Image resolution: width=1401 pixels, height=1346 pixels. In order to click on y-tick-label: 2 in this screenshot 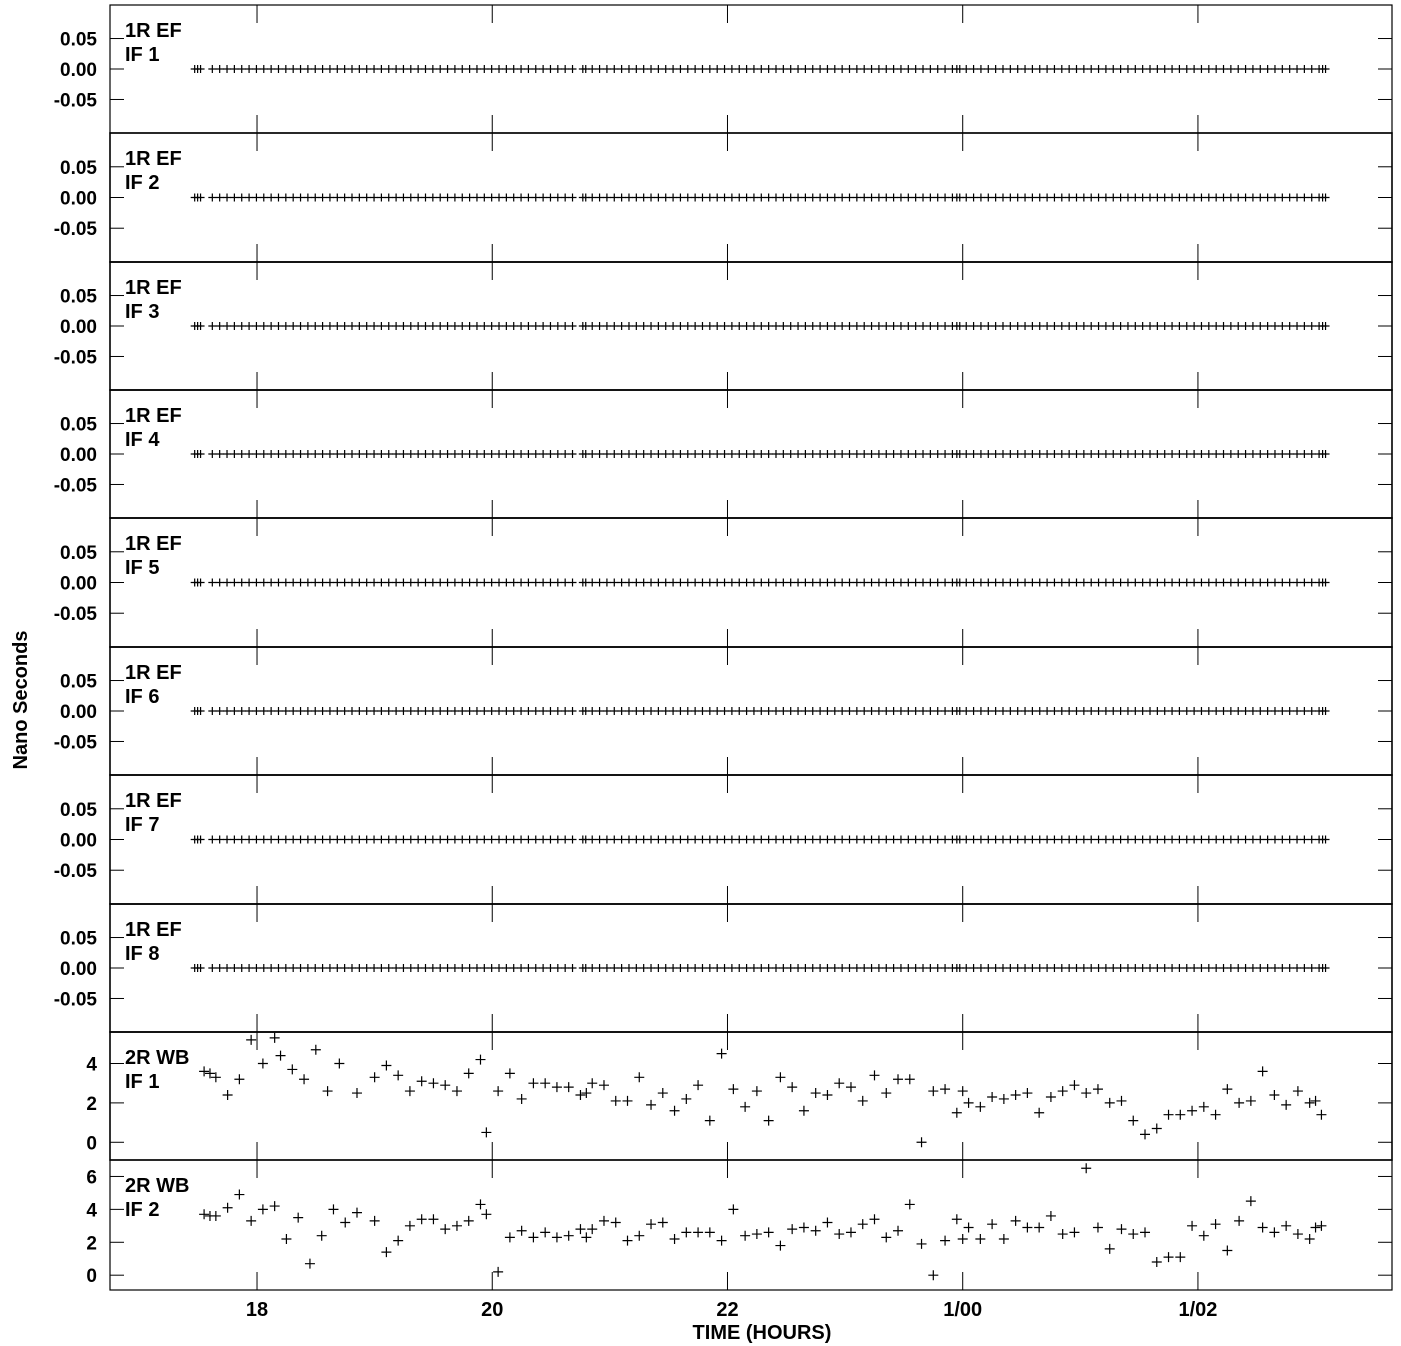, I will do `click(91, 1243)`.